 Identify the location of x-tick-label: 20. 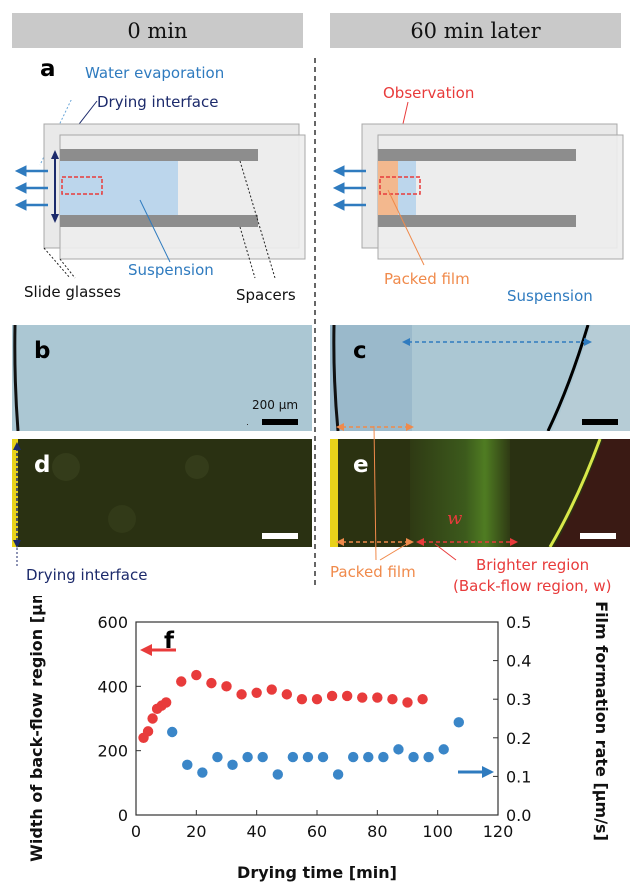
(196, 831).